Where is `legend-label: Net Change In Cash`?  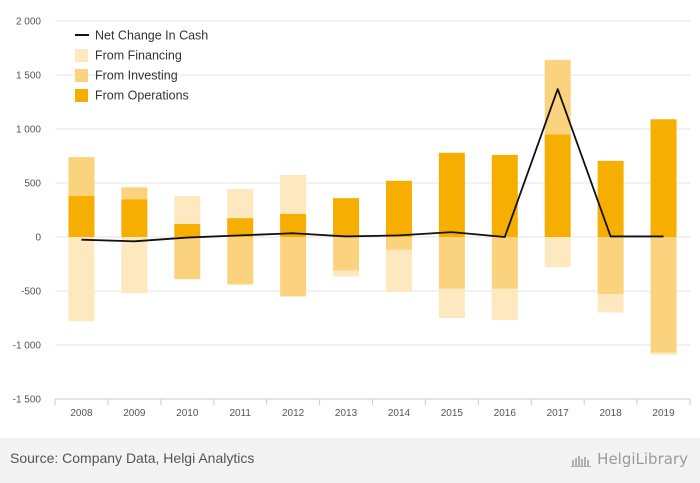
legend-label: Net Change In Cash is located at coordinates (151, 36).